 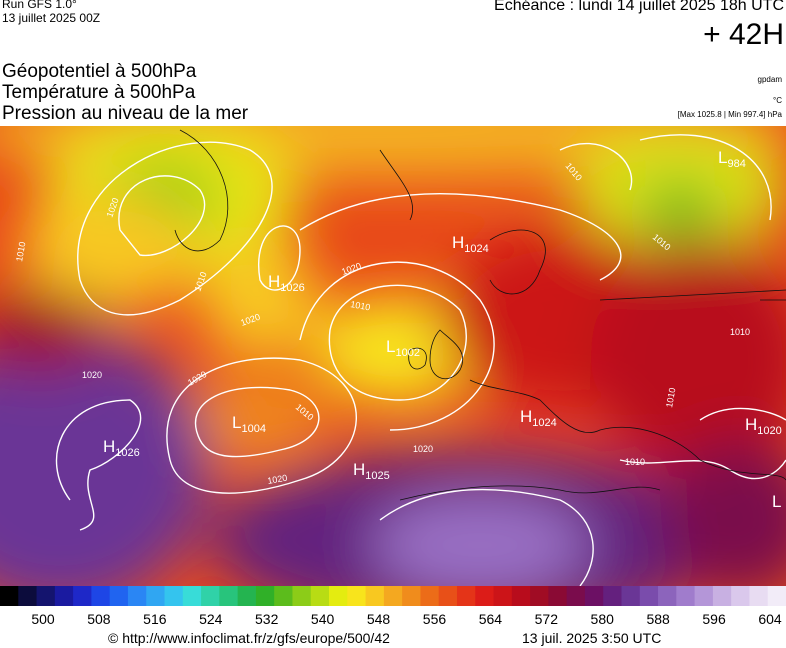 What do you see at coordinates (407, 353) in the screenshot?
I see `center-value: 1002` at bounding box center [407, 353].